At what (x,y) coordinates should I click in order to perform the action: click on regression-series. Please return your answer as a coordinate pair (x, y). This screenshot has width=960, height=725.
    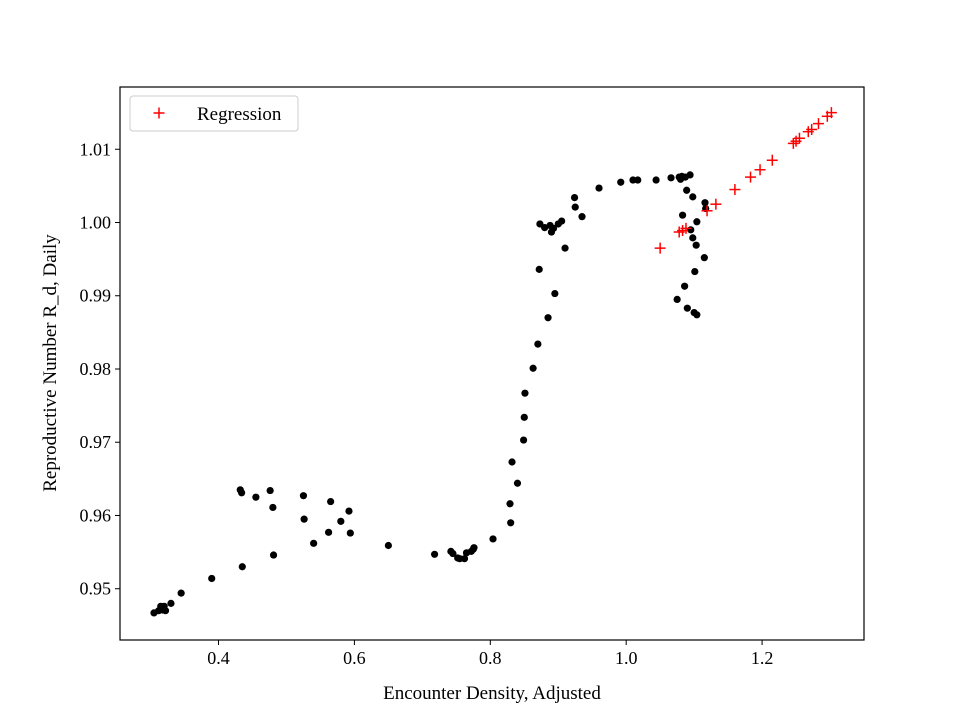
    Looking at the image, I should click on (745, 180).